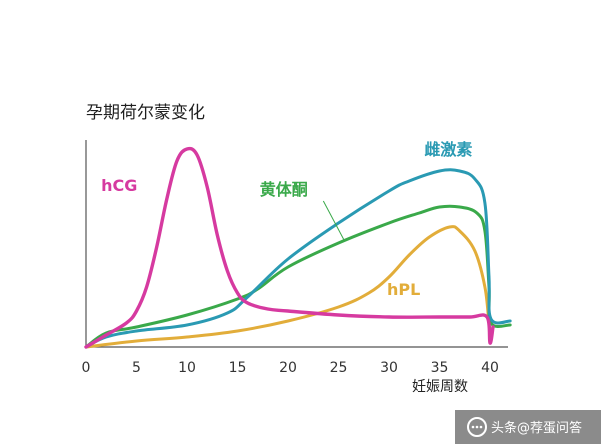  I want to click on series-label-3: hPL, so click(403, 289).